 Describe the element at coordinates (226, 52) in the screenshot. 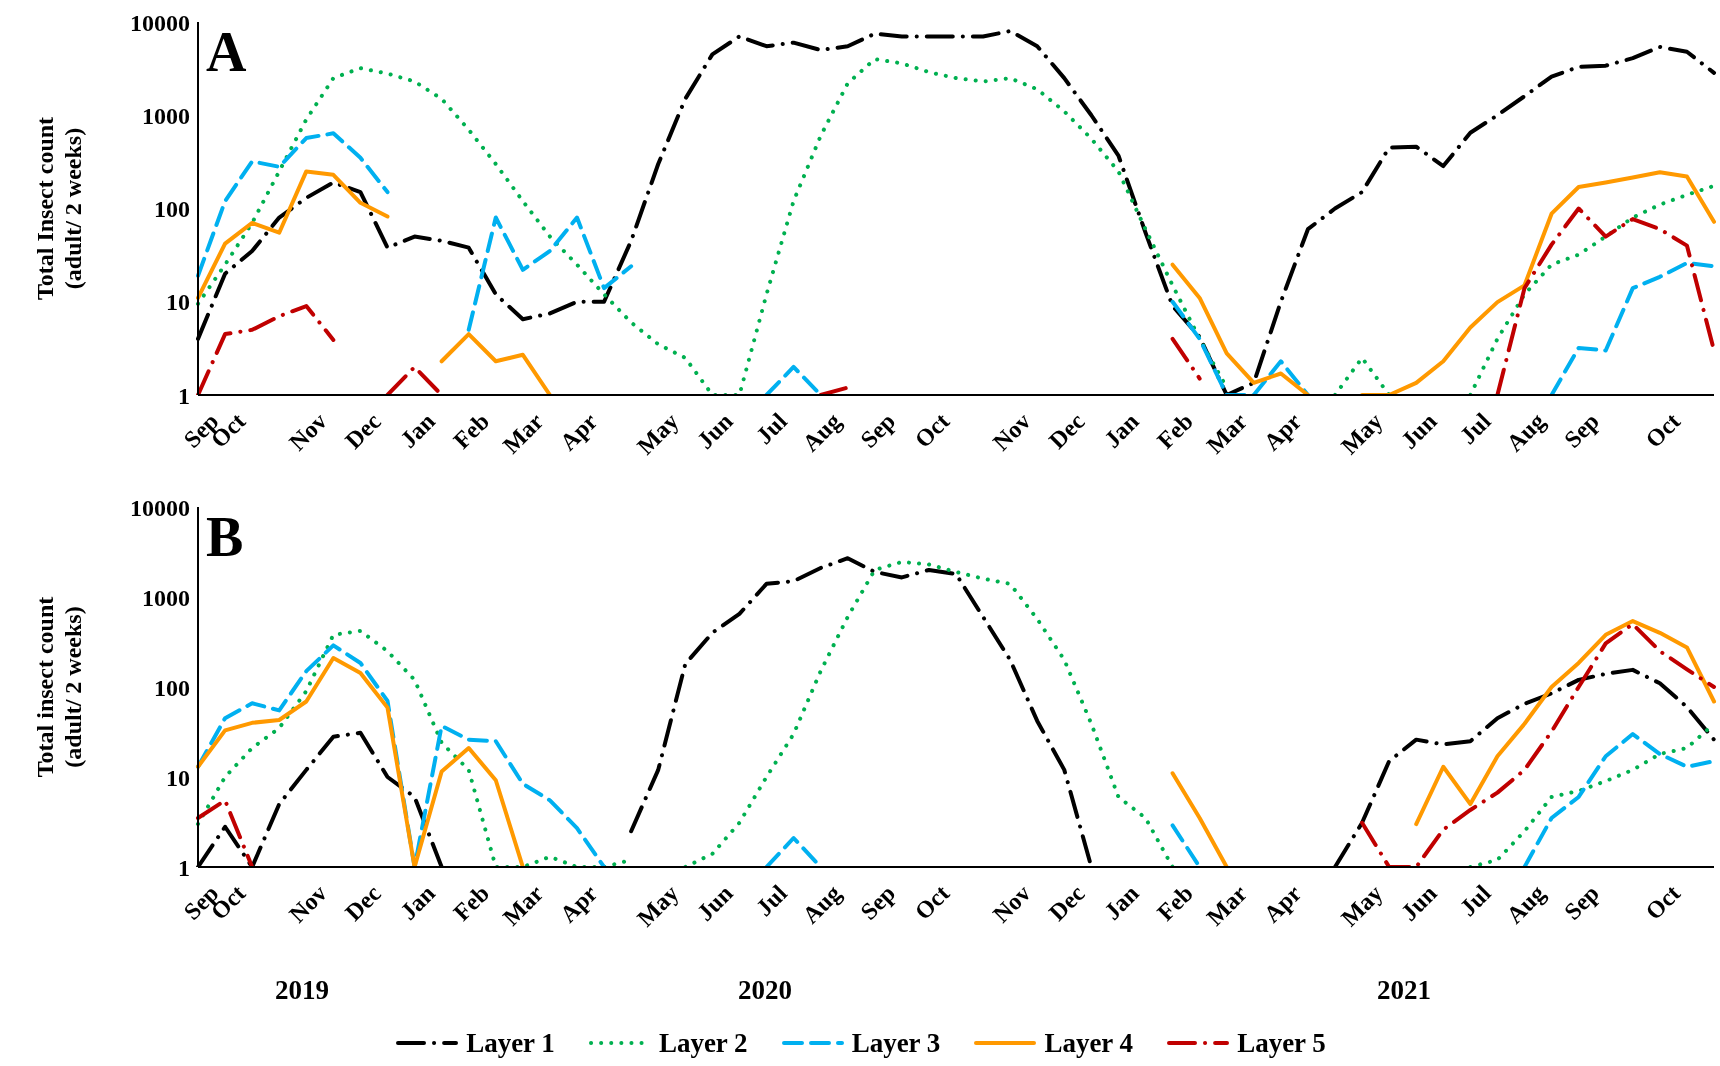

I see `annotation: A` at that location.